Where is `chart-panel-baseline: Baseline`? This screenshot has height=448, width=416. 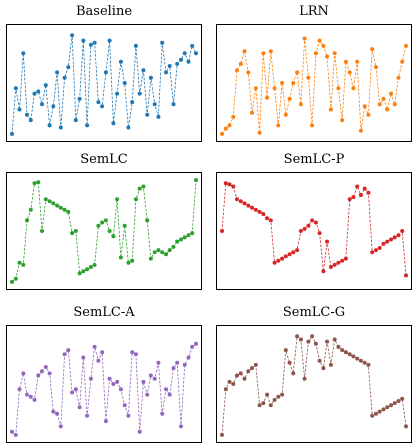
chart-panel-baseline: Baseline is located at coordinates (104, 74).